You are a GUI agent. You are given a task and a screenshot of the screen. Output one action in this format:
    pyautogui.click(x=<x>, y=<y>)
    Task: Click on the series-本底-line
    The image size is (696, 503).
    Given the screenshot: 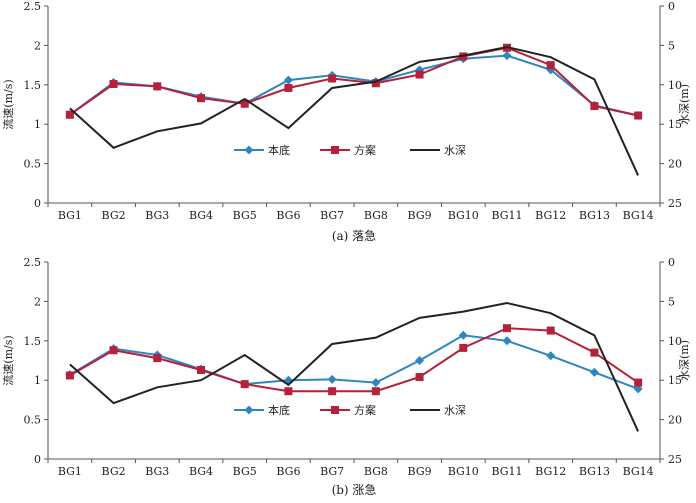 What is the action you would take?
    pyautogui.click(x=354, y=362)
    